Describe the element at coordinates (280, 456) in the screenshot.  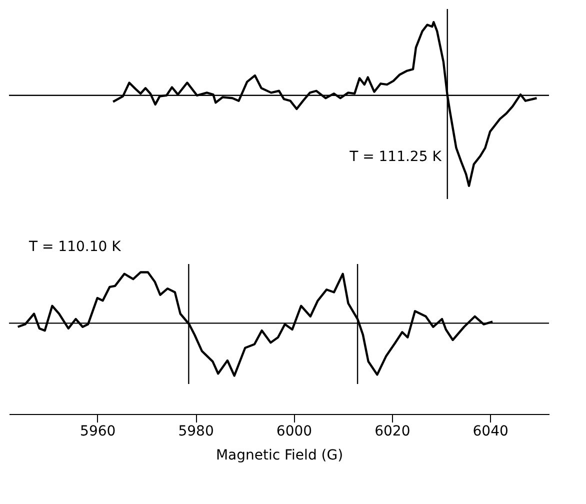
I see `x-axis-title: Magnetic Field (G)` at that location.